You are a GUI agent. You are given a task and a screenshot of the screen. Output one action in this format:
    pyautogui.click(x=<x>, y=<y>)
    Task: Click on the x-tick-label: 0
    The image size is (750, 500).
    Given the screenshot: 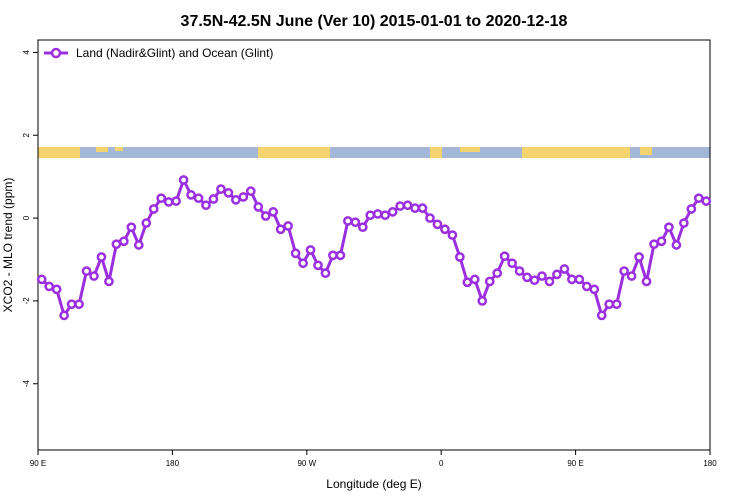 What is the action you would take?
    pyautogui.click(x=441, y=463)
    